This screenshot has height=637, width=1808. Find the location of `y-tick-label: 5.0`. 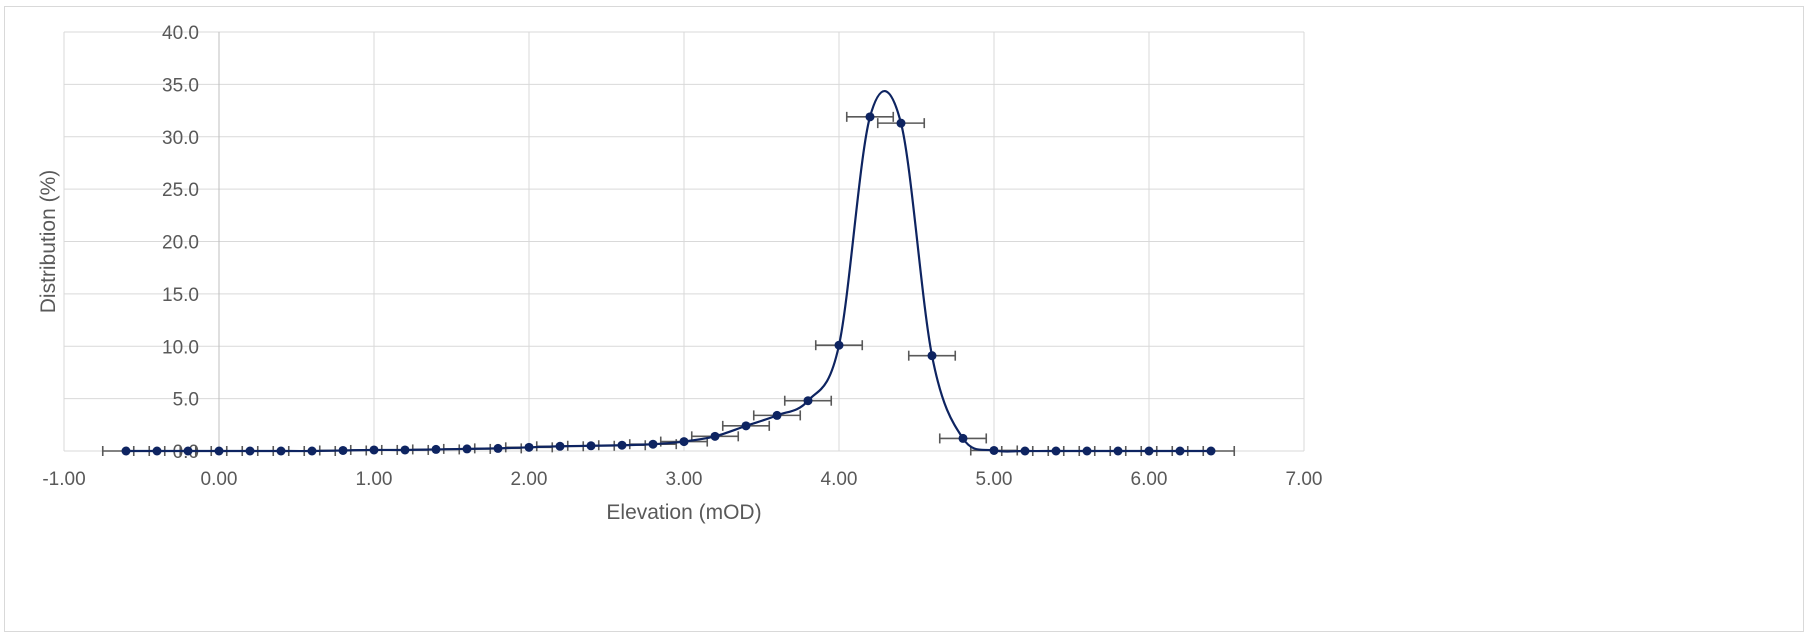

y-tick-label: 5.0 is located at coordinates (186, 400).